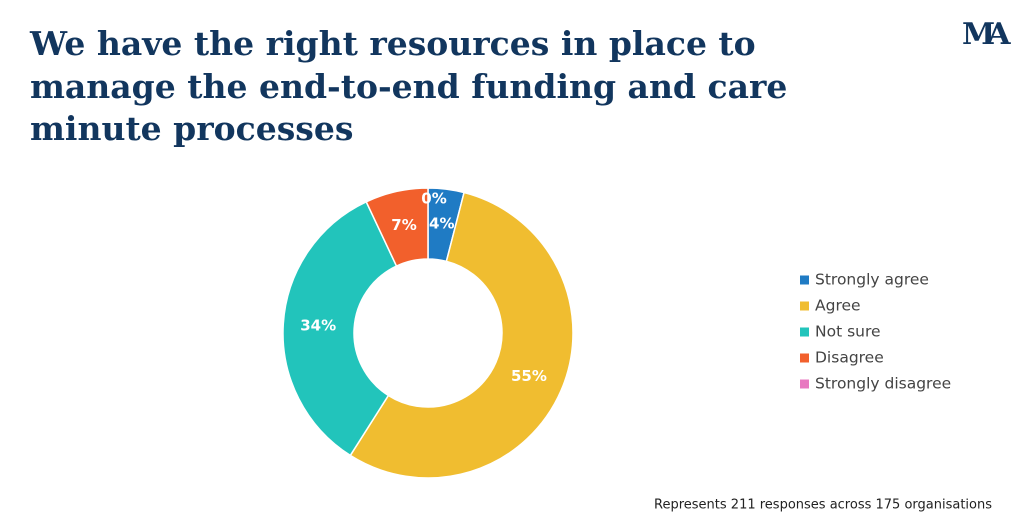  I want to click on legend-label: Strongly agree, so click(872, 280).